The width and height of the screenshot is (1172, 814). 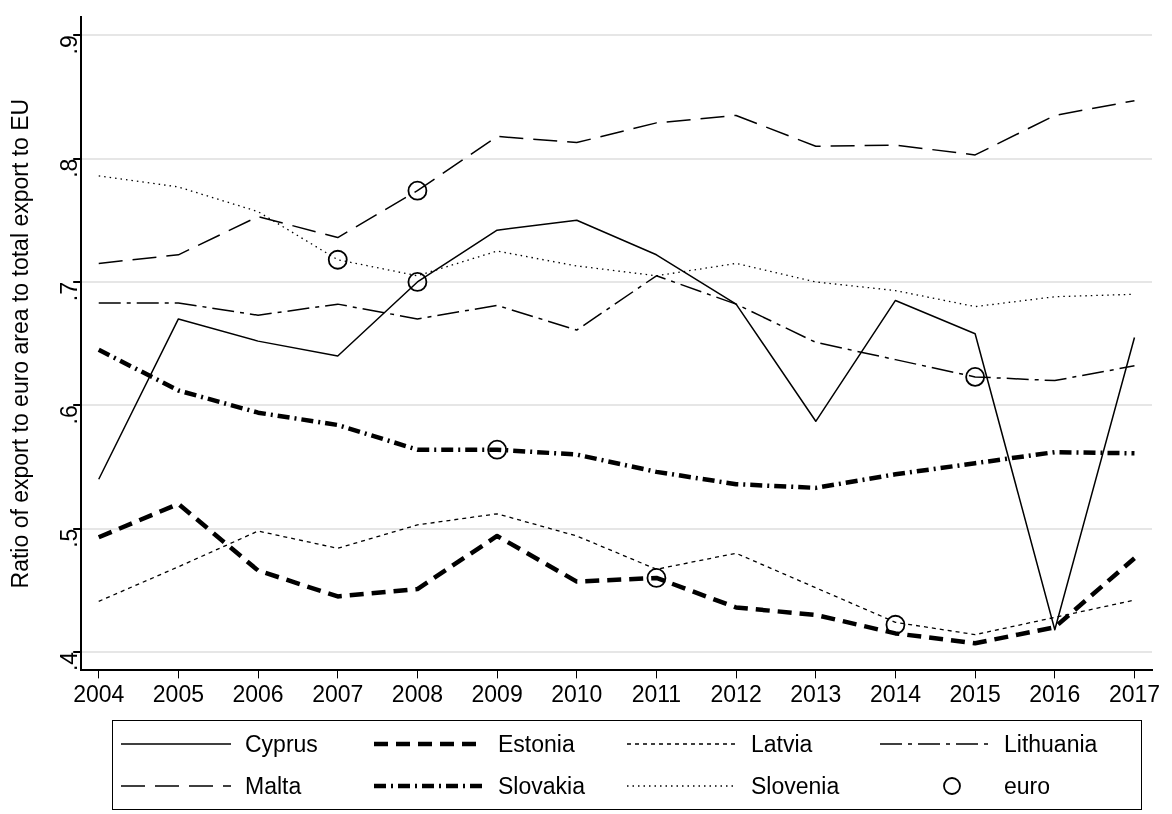 I want to click on x-tick-label: 2004, so click(x=99, y=693).